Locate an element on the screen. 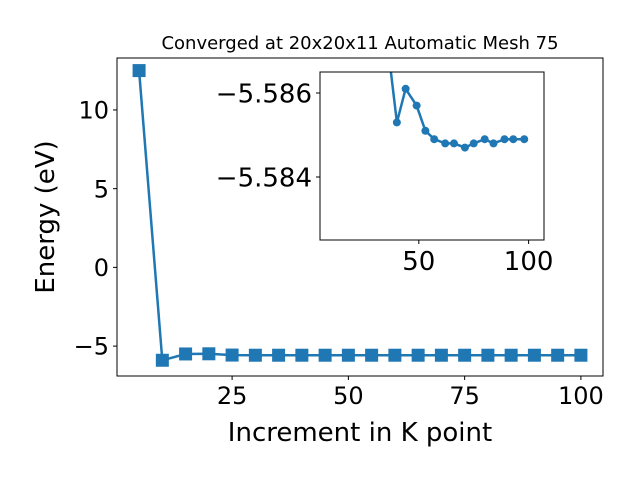 This screenshot has height=480, width=640. main-x-tick-label: 100 is located at coordinates (581, 396).